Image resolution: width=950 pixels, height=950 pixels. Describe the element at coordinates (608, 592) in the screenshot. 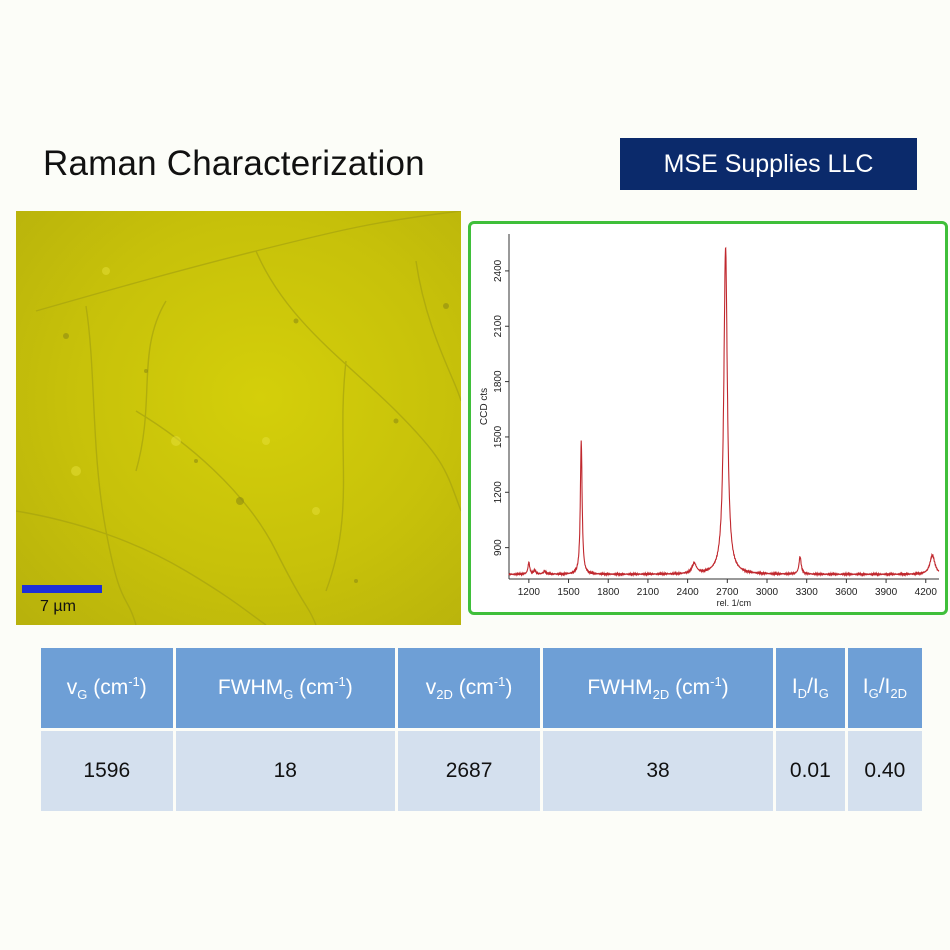

I see `x-tick-label: 1800` at that location.